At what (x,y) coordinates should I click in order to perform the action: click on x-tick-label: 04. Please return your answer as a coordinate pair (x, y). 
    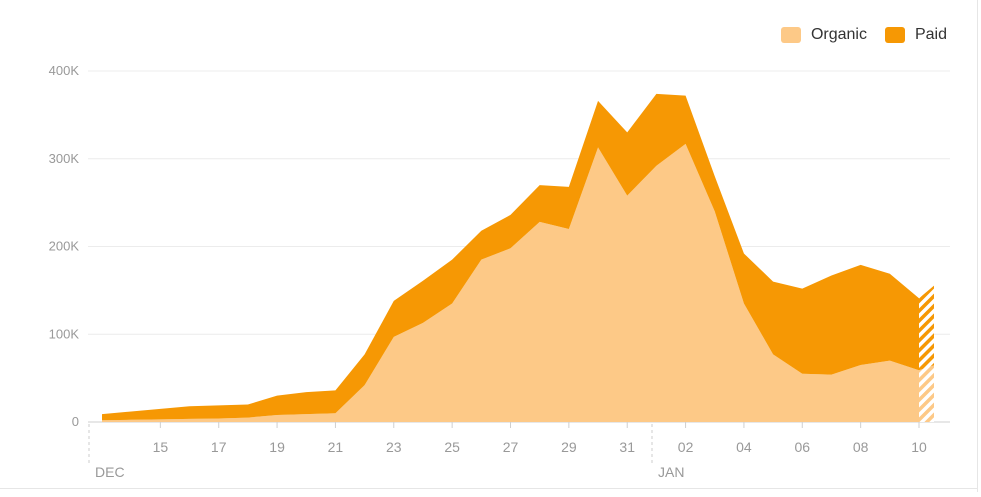
    Looking at the image, I should click on (744, 447).